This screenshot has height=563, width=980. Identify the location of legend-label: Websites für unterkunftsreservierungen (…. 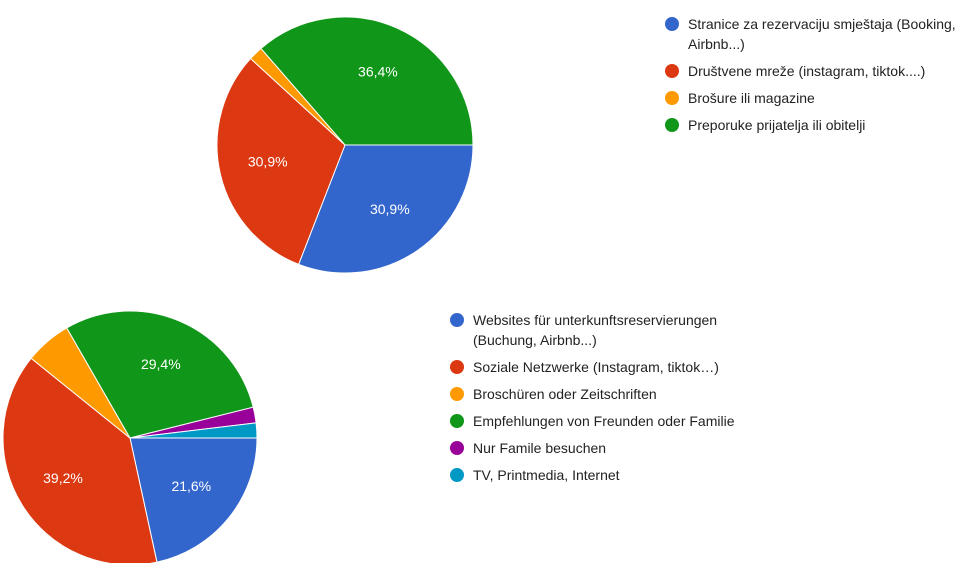
(595, 330).